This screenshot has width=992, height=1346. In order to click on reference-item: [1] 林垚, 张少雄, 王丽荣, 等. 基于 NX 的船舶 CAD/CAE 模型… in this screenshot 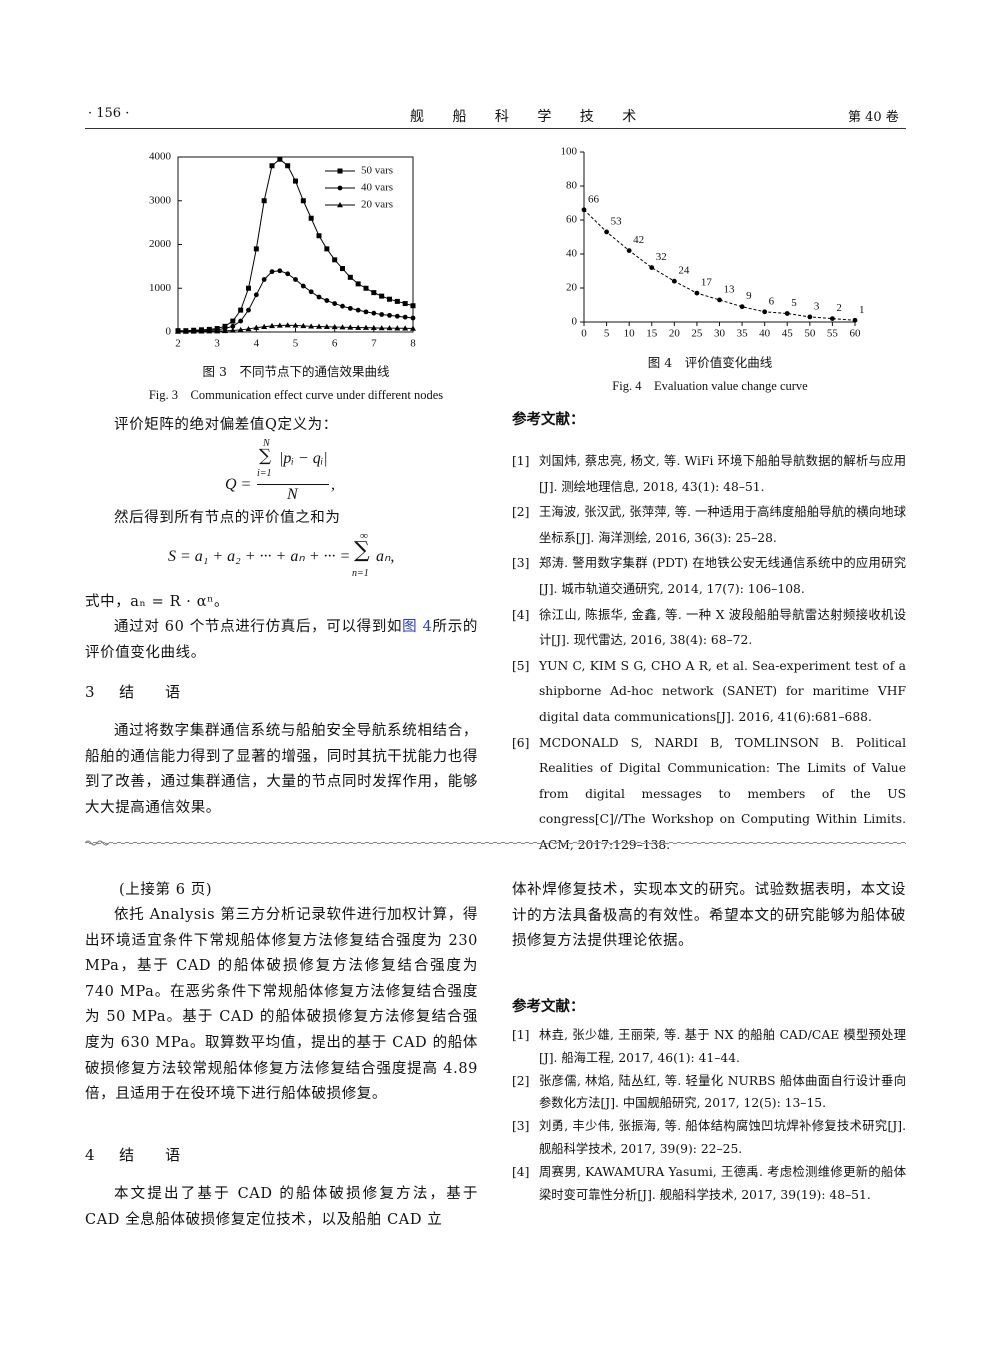, I will do `click(709, 1047)`.